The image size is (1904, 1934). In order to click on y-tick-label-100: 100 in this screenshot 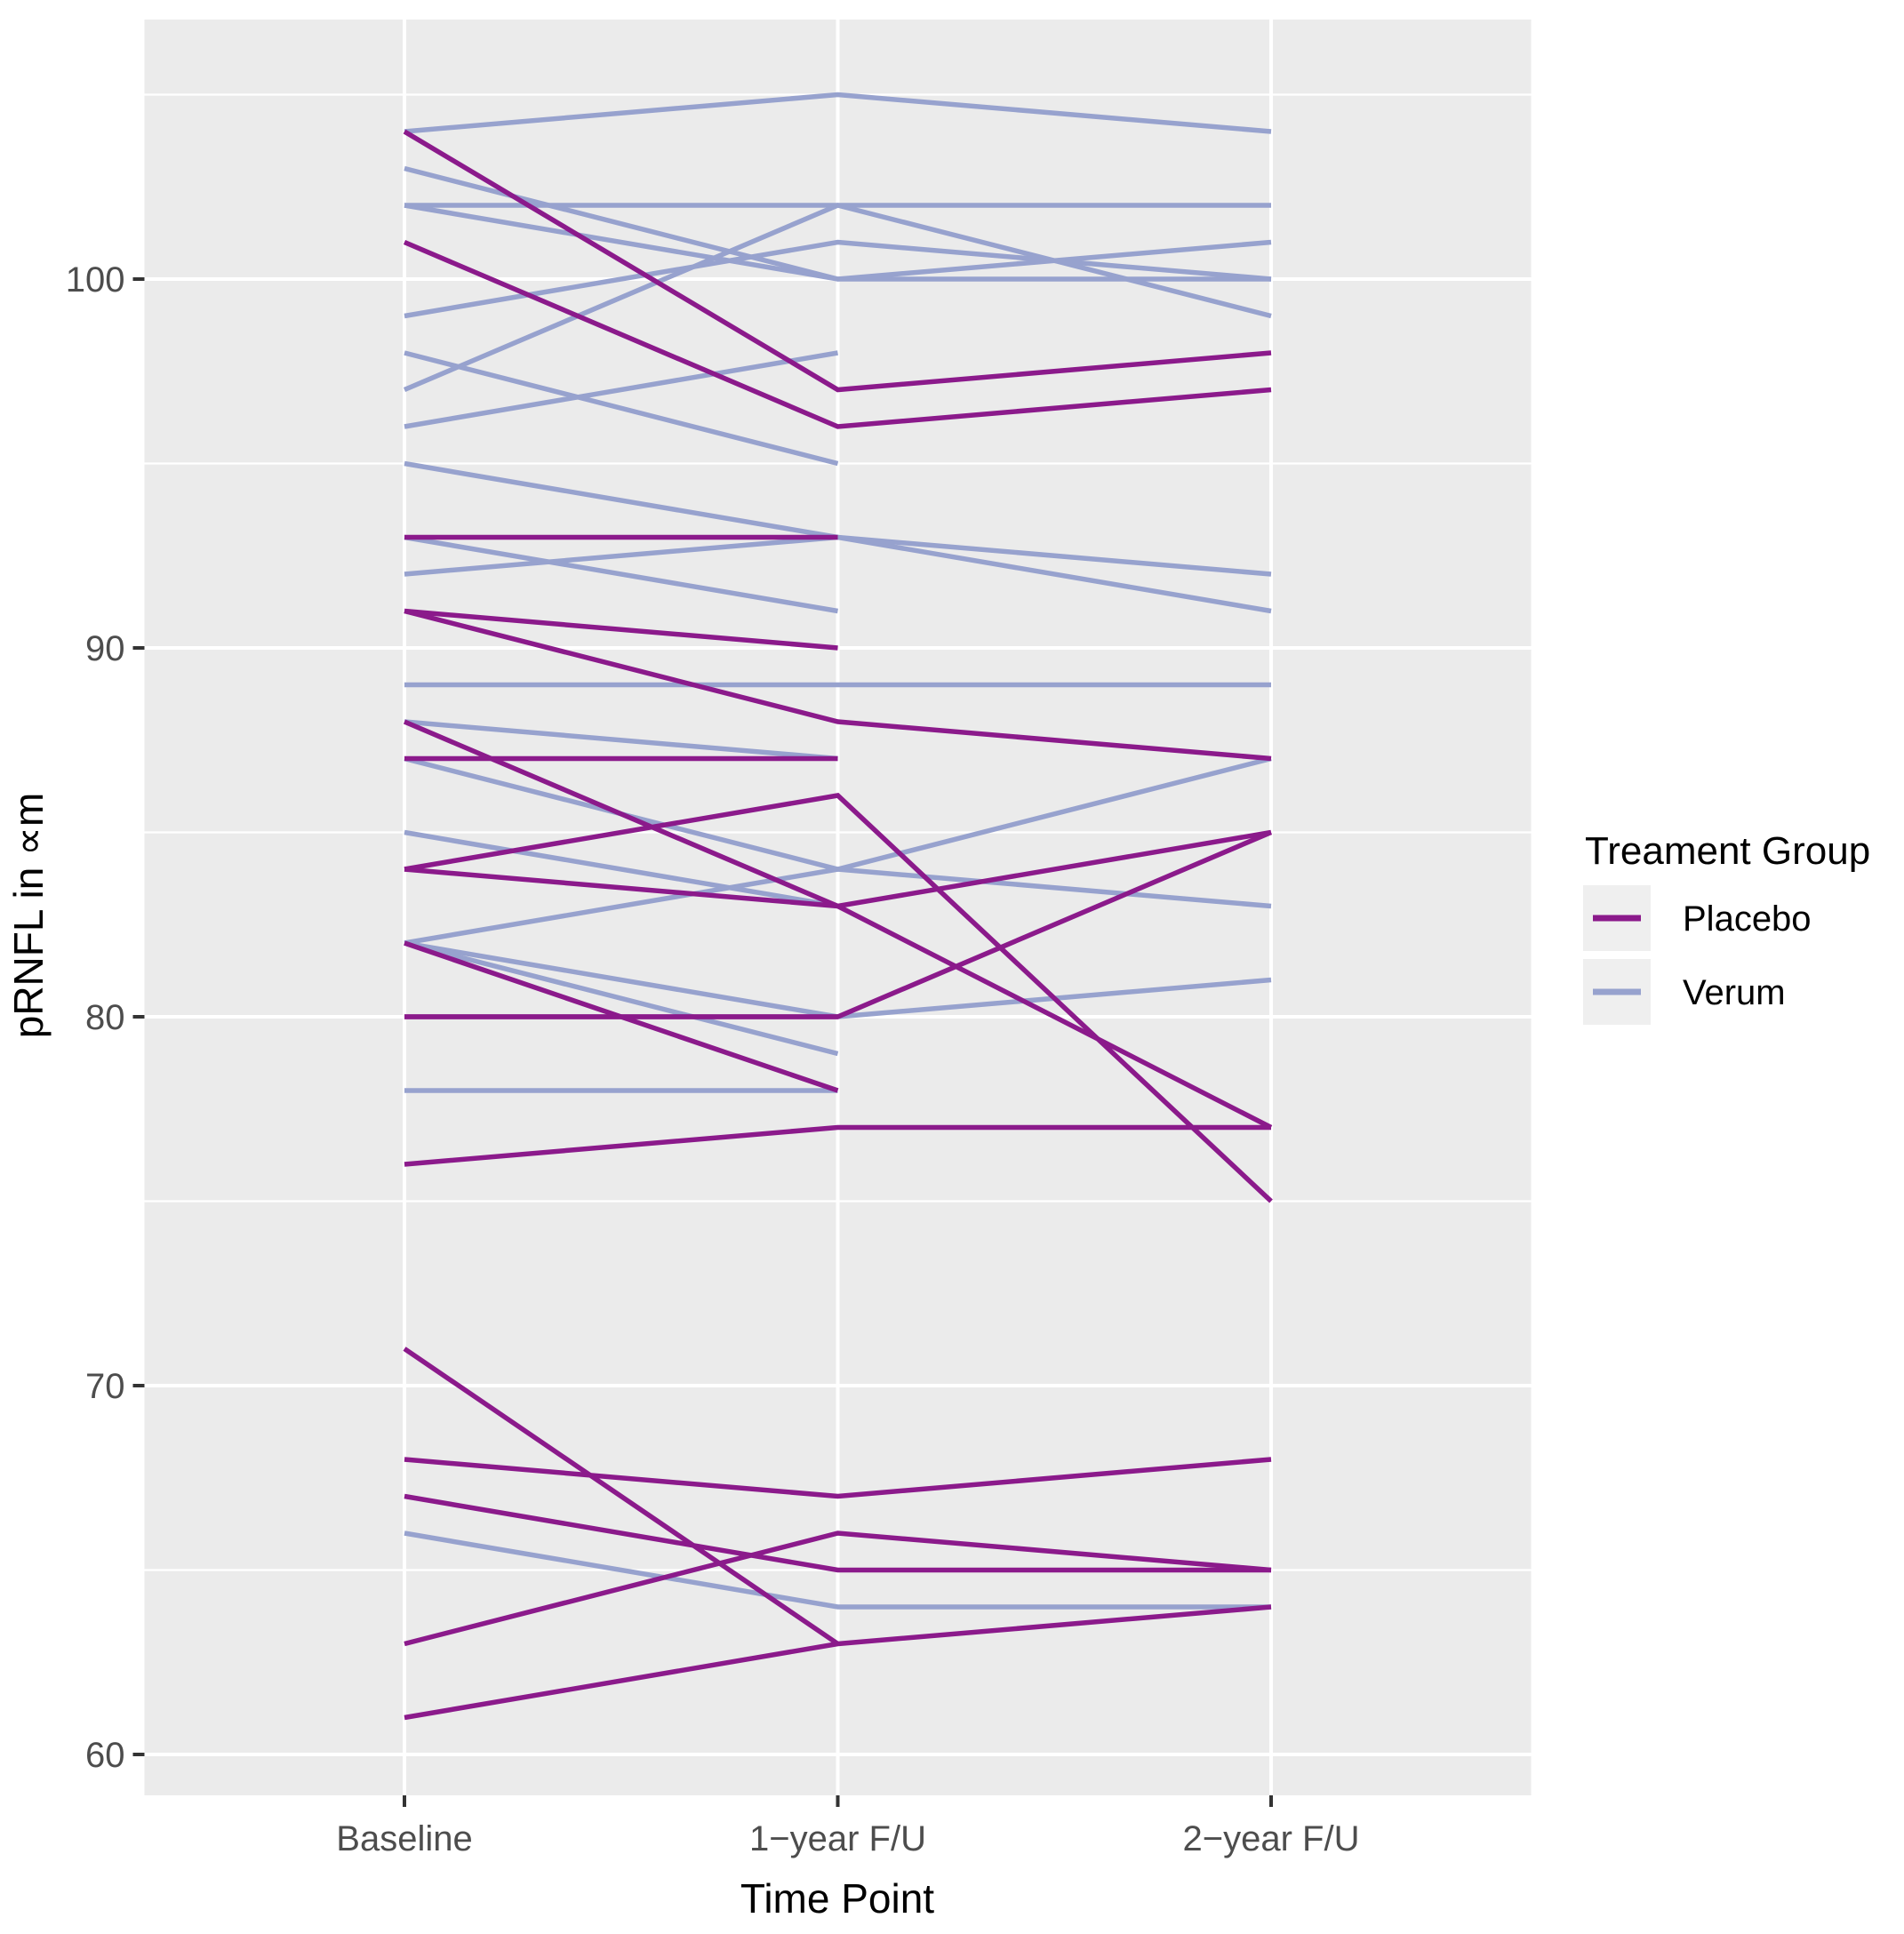, I will do `click(95, 280)`.